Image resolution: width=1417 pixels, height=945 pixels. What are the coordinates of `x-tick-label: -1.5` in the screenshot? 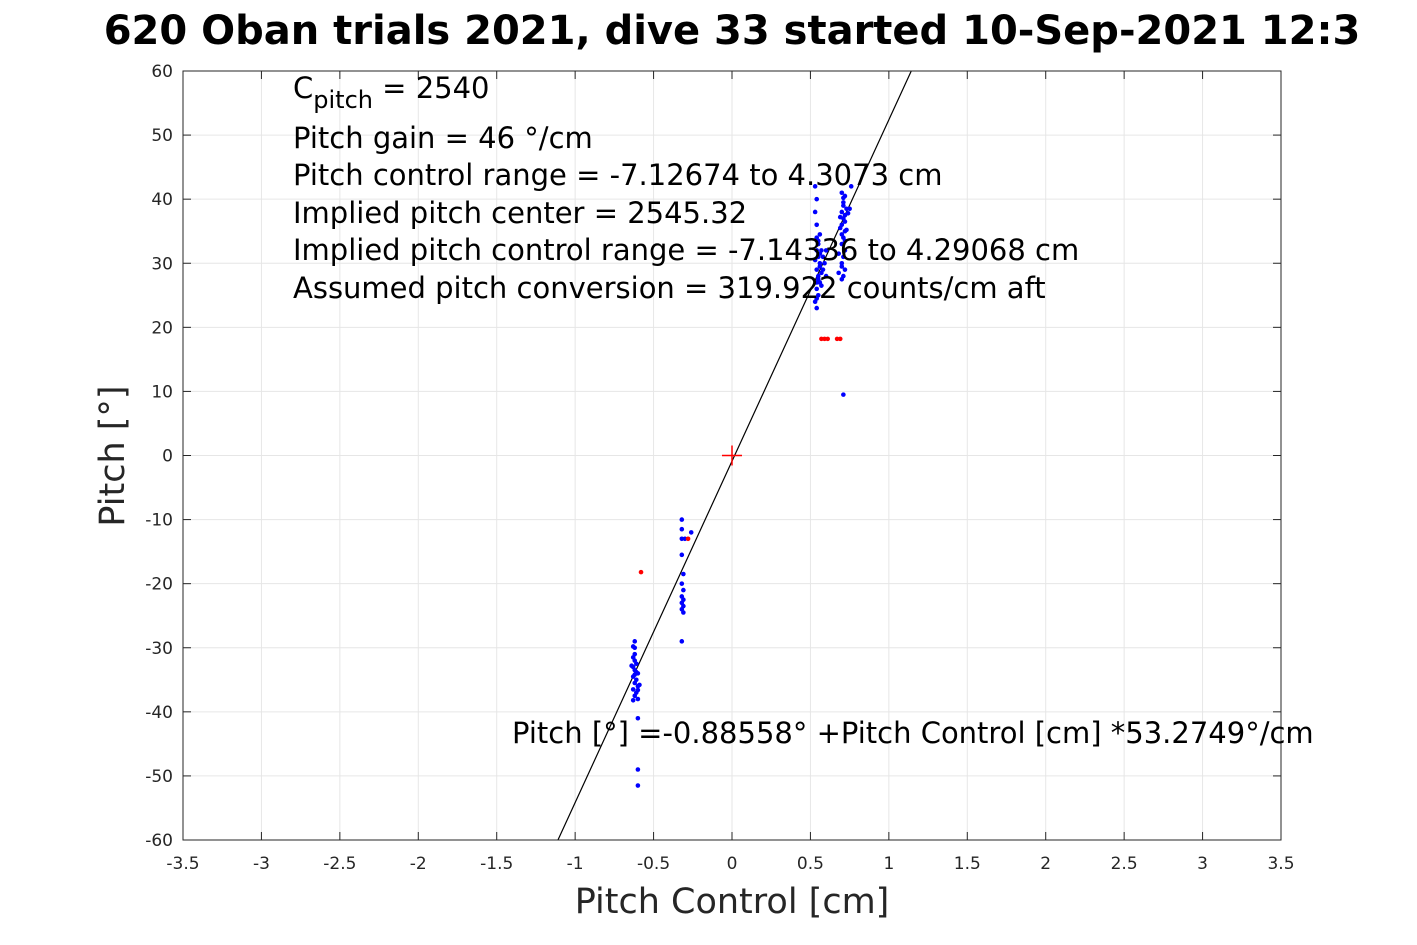 It's located at (496, 864).